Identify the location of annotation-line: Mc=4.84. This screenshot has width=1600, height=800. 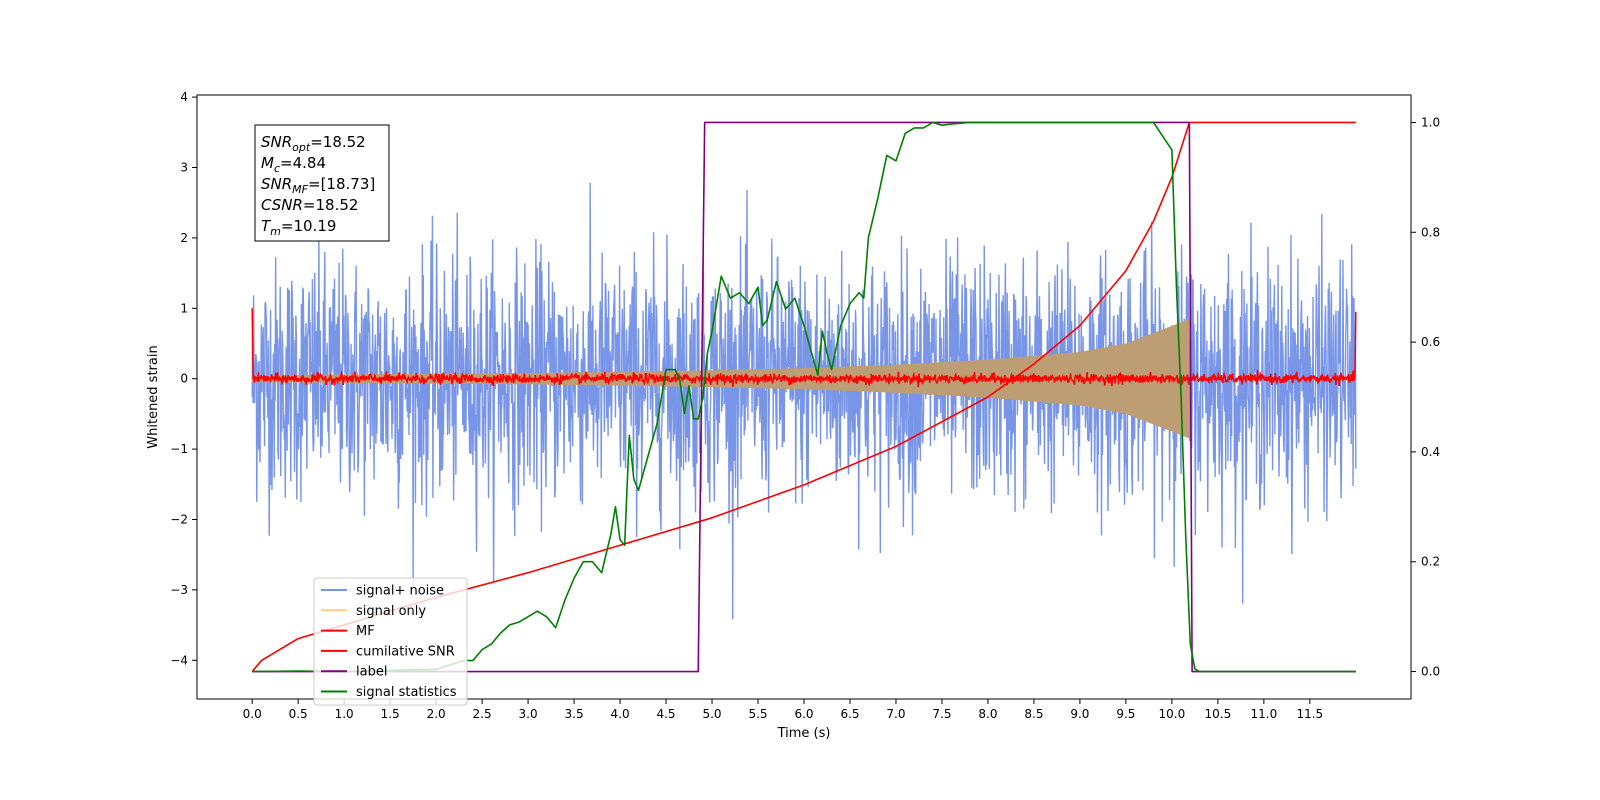
(293, 164).